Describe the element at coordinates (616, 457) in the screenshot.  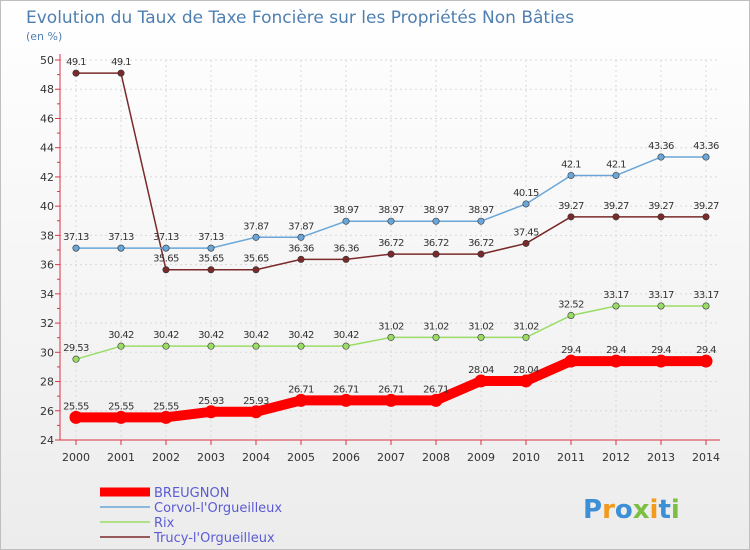
I see `x-tick-label: 2012` at that location.